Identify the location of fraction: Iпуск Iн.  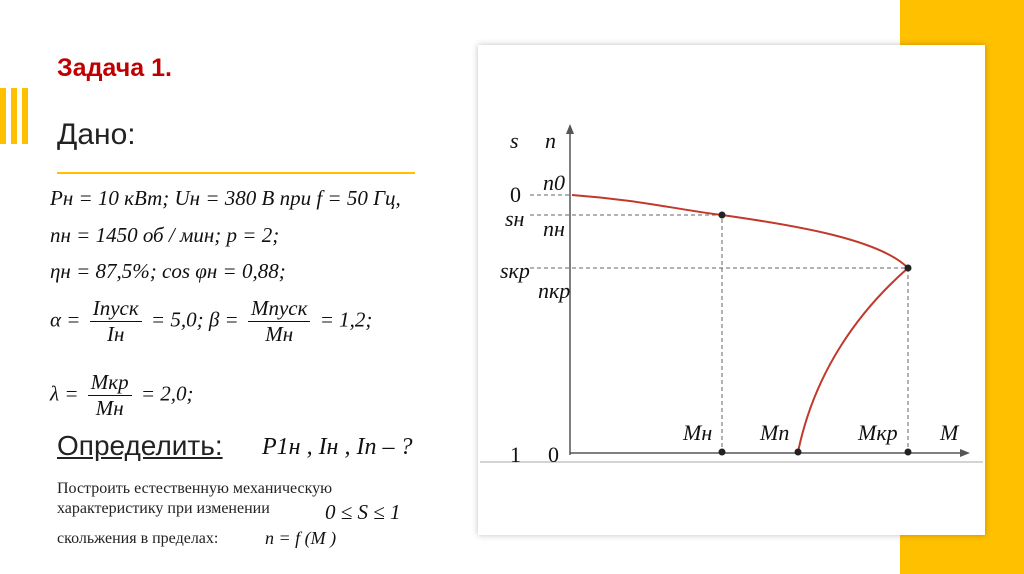
(115, 321).